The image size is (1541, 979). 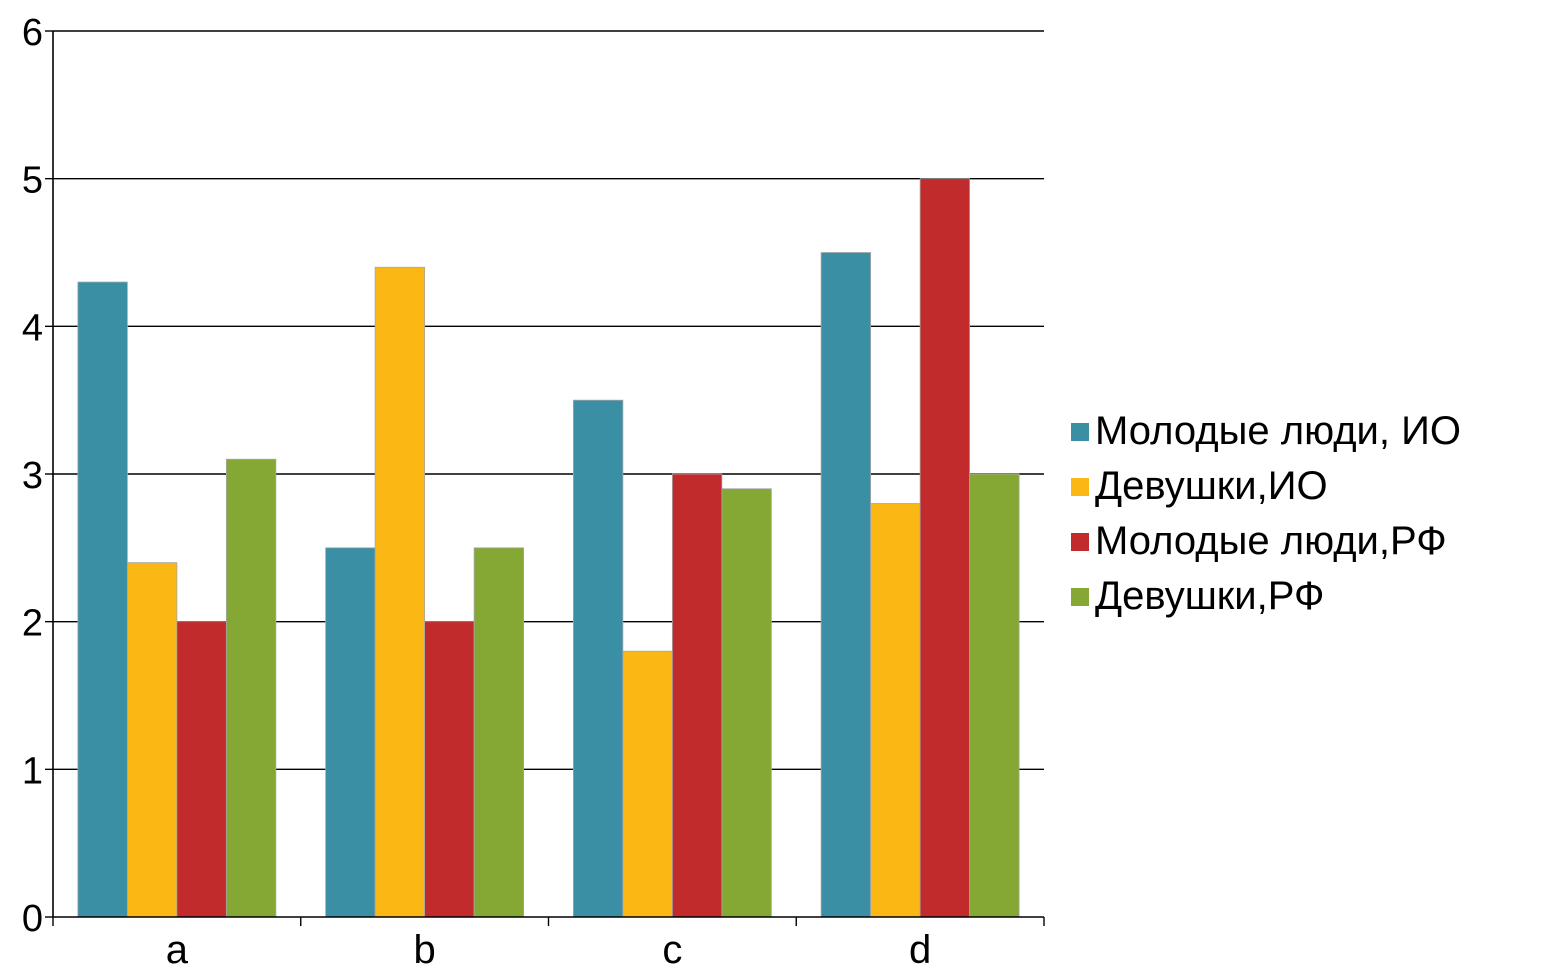 What do you see at coordinates (32, 328) in the screenshot?
I see `y-tick-label: 4` at bounding box center [32, 328].